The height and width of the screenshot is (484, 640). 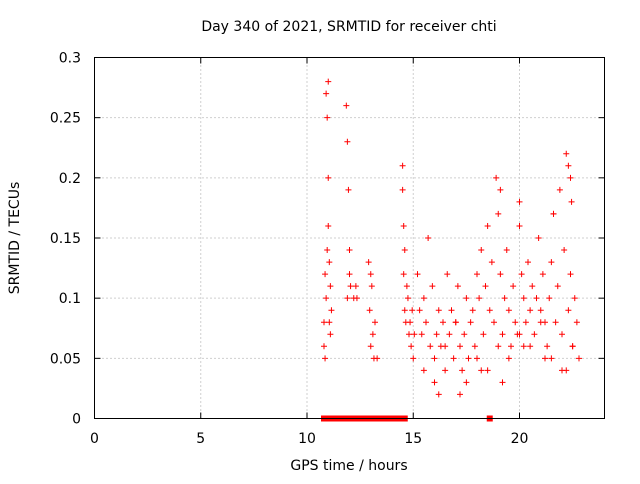 What do you see at coordinates (413, 439) in the screenshot?
I see `x-tick-label: 15` at bounding box center [413, 439].